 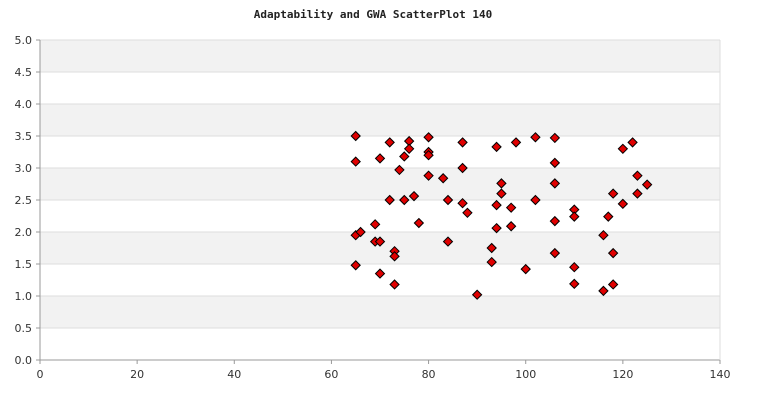 What do you see at coordinates (622, 374) in the screenshot?
I see `x-tick-label: 120` at bounding box center [622, 374].